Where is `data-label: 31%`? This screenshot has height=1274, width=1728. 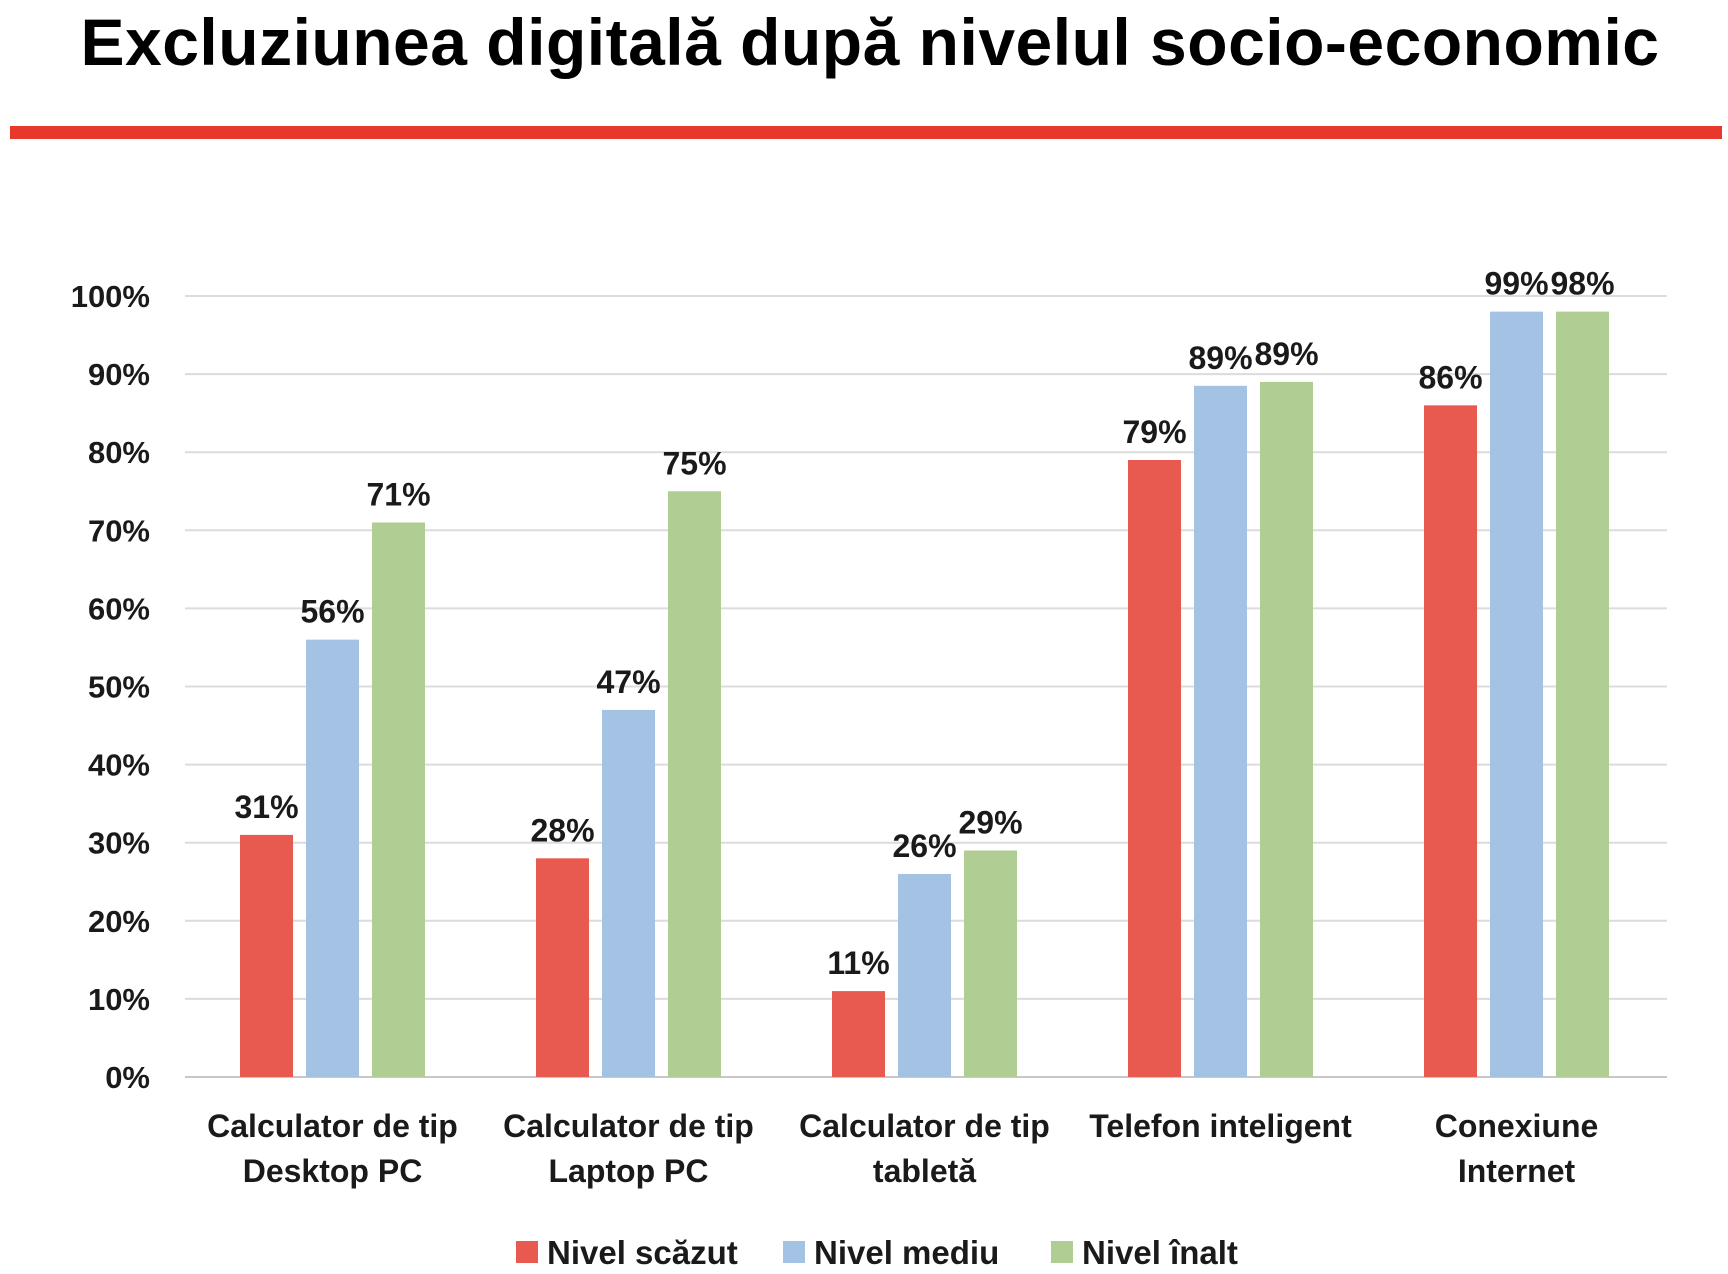
data-label: 31% is located at coordinates (266, 807).